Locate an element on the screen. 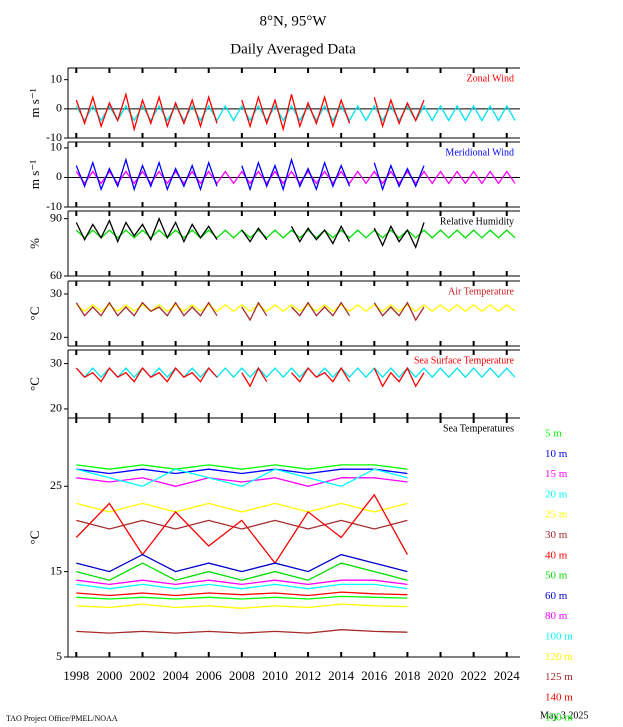 Image resolution: width=623 pixels, height=727 pixels. legend-entry: 150 m is located at coordinates (559, 718).